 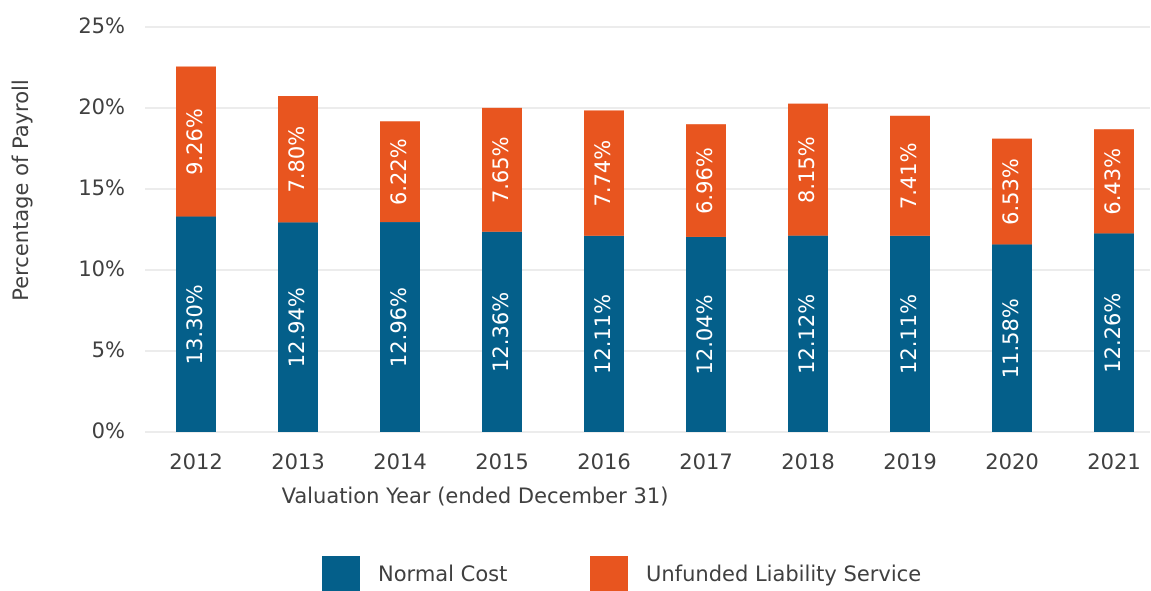 What do you see at coordinates (399, 462) in the screenshot?
I see `x-tick-label: 2014` at bounding box center [399, 462].